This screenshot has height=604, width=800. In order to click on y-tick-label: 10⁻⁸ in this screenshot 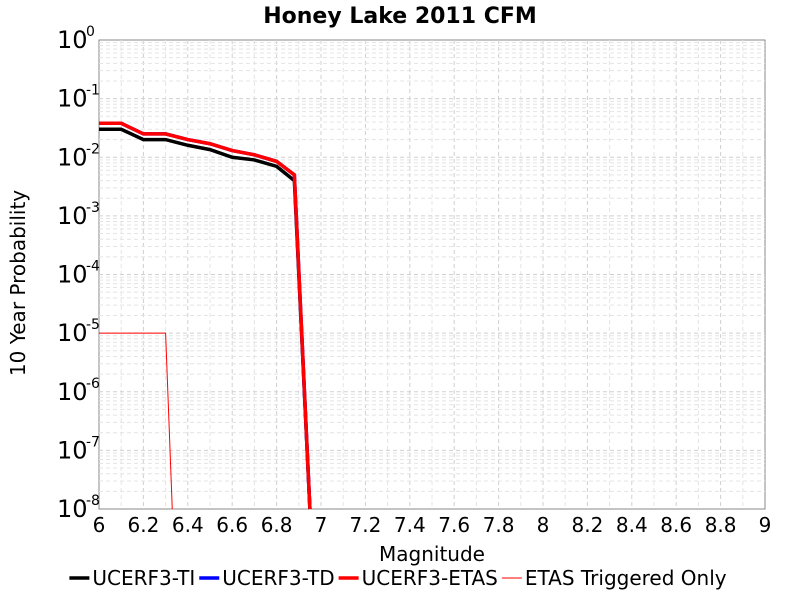, I will do `click(78, 508)`.